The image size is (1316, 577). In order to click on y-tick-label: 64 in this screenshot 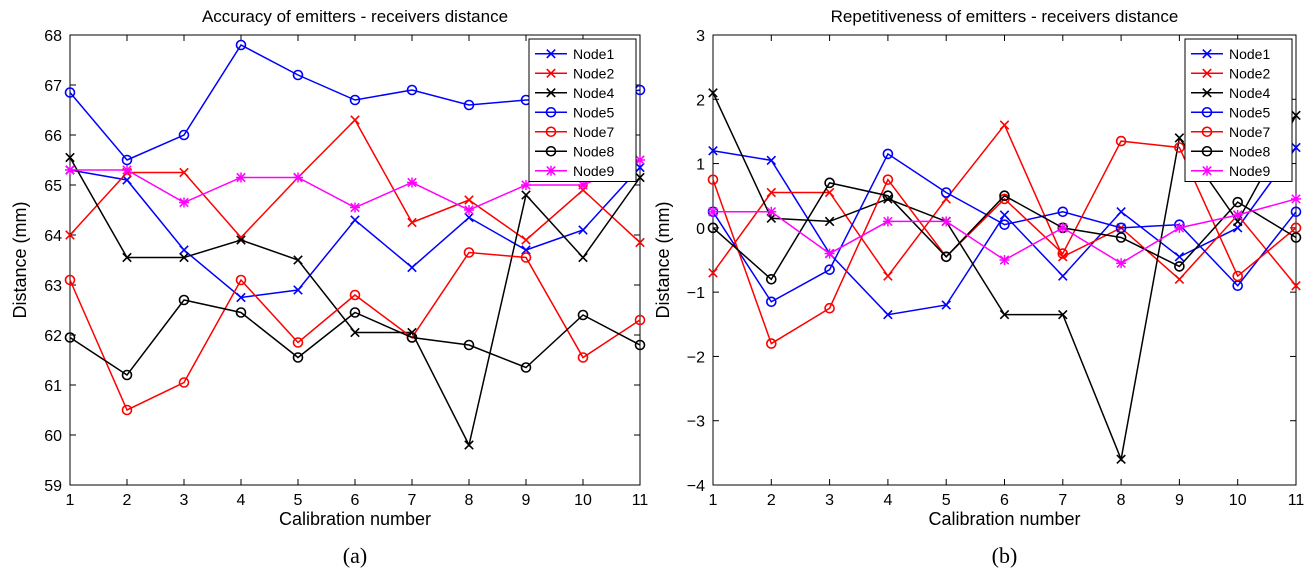, I will do `click(53, 236)`.